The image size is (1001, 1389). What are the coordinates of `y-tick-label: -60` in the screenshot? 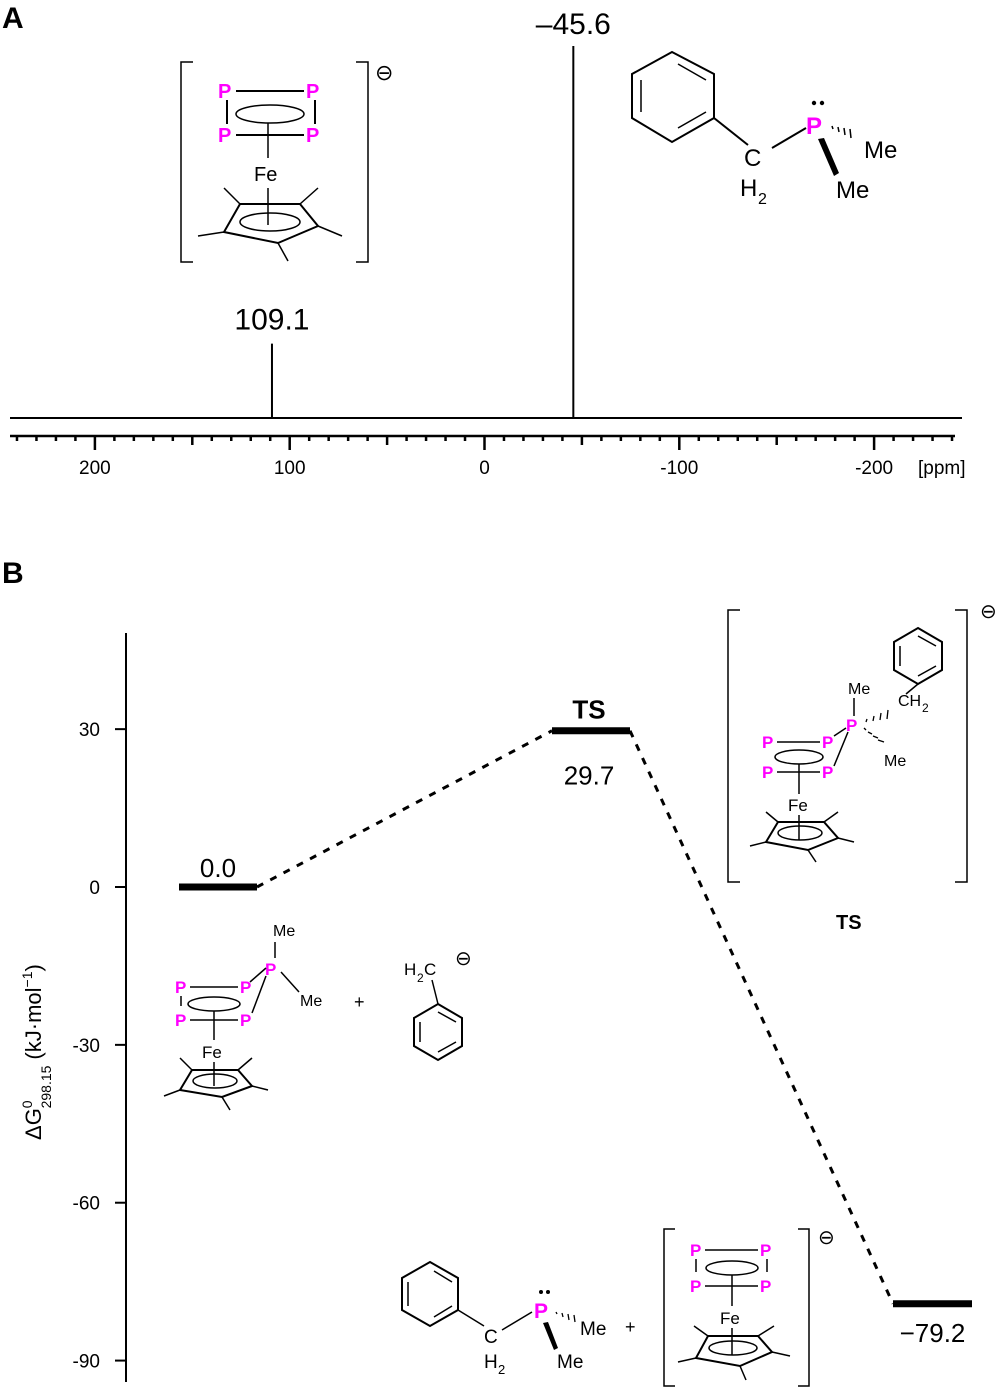 It's located at (86, 1204).